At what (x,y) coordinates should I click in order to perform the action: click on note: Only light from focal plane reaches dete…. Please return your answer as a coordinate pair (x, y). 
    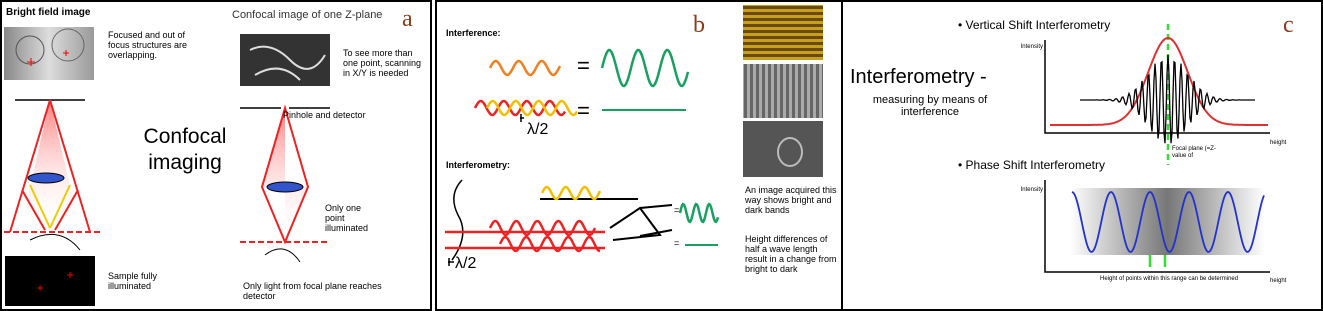
    Looking at the image, I should click on (312, 291).